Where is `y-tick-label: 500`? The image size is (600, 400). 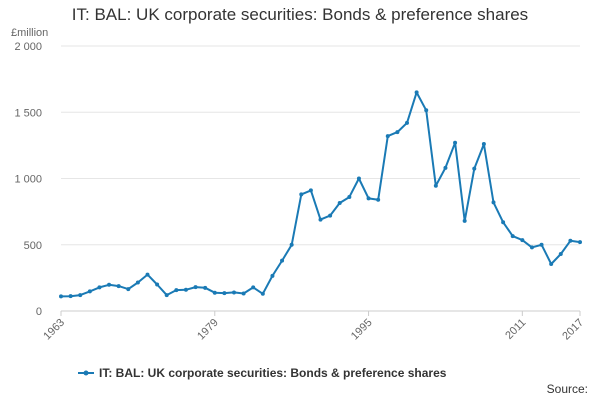
y-tick-label: 500 is located at coordinates (33, 246).